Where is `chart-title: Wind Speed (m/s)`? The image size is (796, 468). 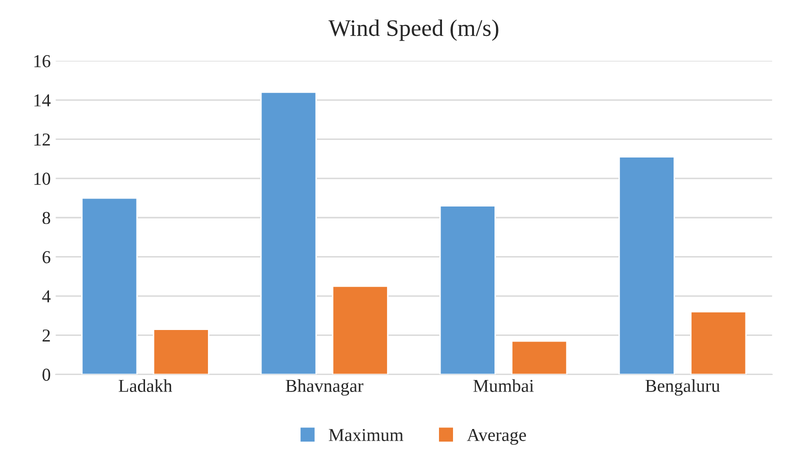 chart-title: Wind Speed (m/s) is located at coordinates (413, 30).